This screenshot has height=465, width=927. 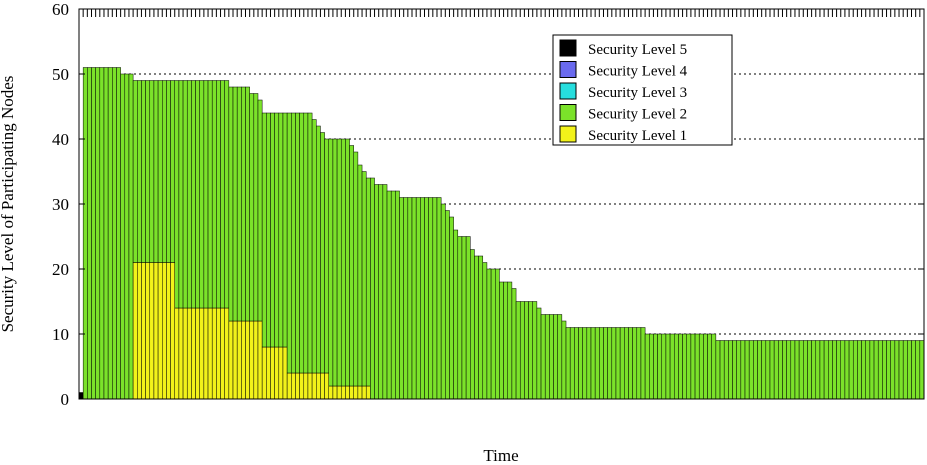 What do you see at coordinates (501, 13) in the screenshot?
I see `x-axis-ticks` at bounding box center [501, 13].